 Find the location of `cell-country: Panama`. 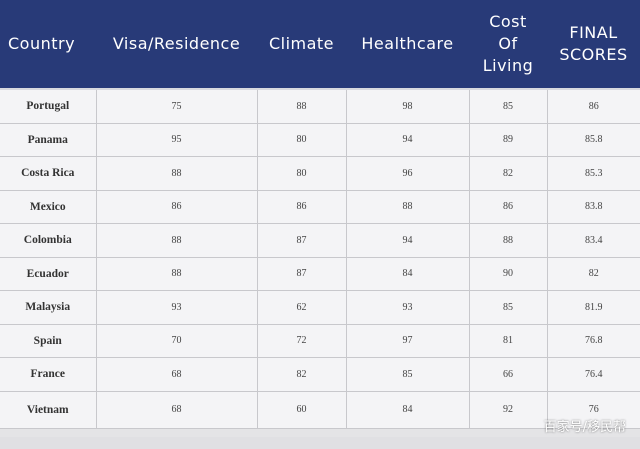

cell-country: Panama is located at coordinates (48, 140).